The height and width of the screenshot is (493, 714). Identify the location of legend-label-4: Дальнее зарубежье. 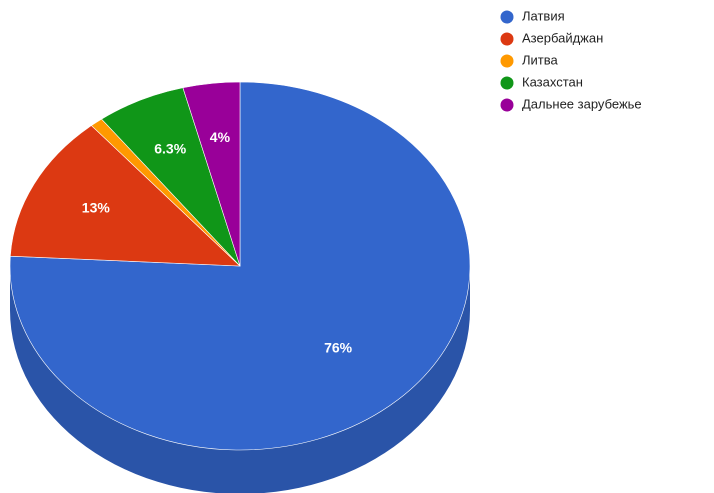
(582, 103).